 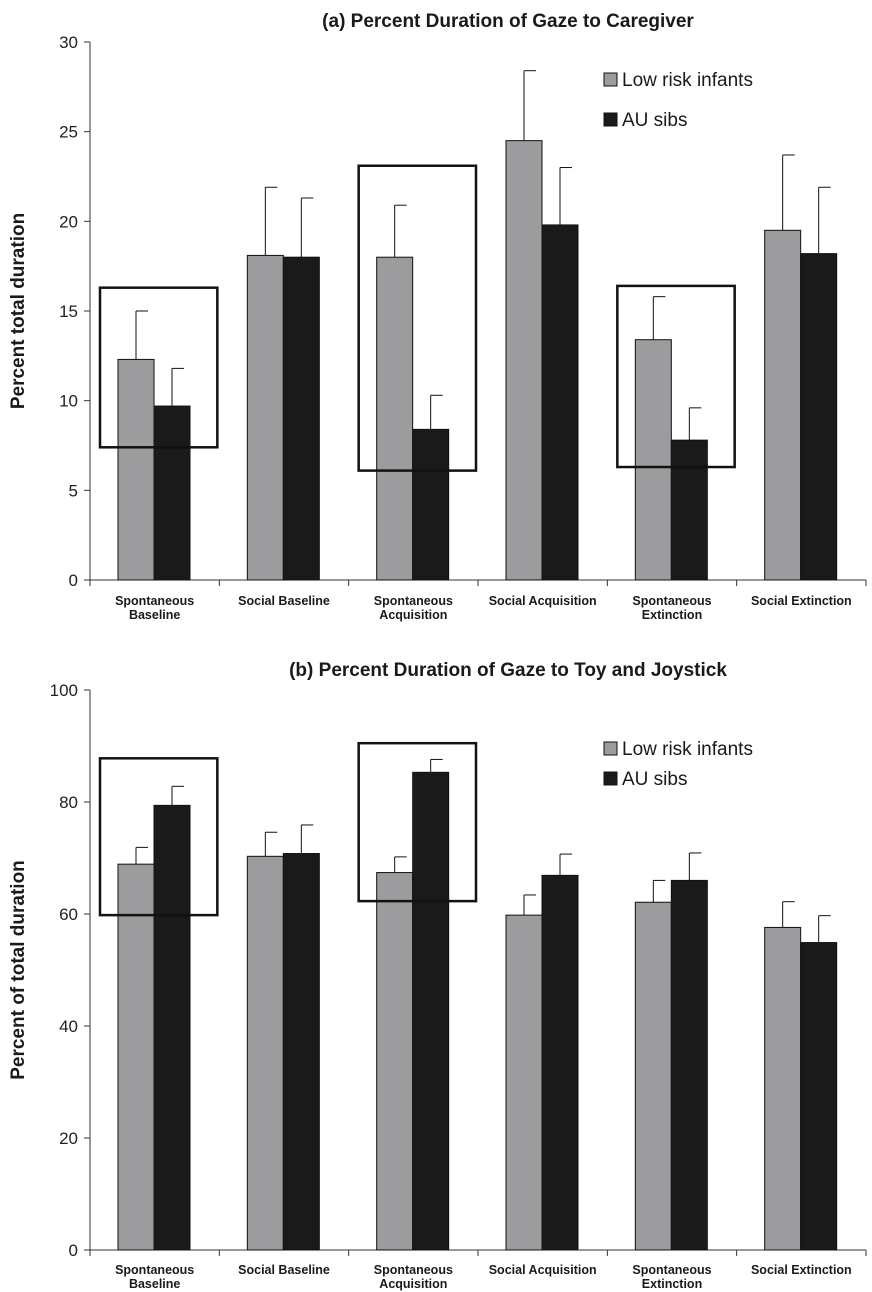 I want to click on chart-a-category-label: Social Extinction, so click(x=801, y=601).